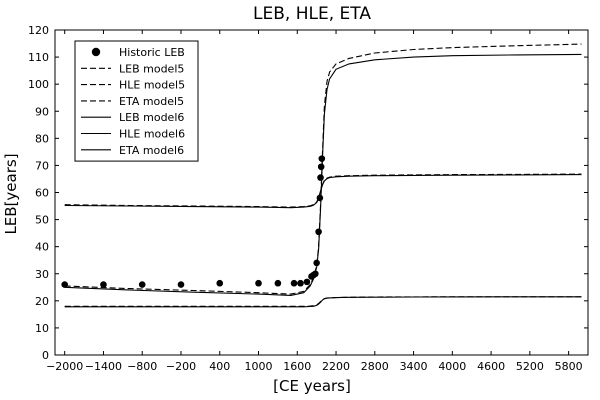 The height and width of the screenshot is (400, 600). Describe the element at coordinates (259, 366) in the screenshot. I see `x-tick-label: 1000` at that location.